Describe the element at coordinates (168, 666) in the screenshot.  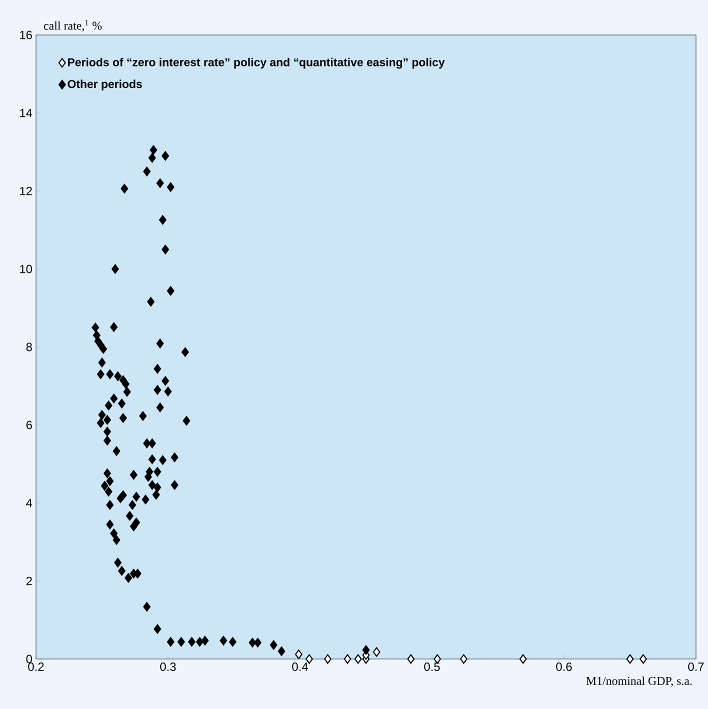
I see `x-tick-label: 0.3` at that location.